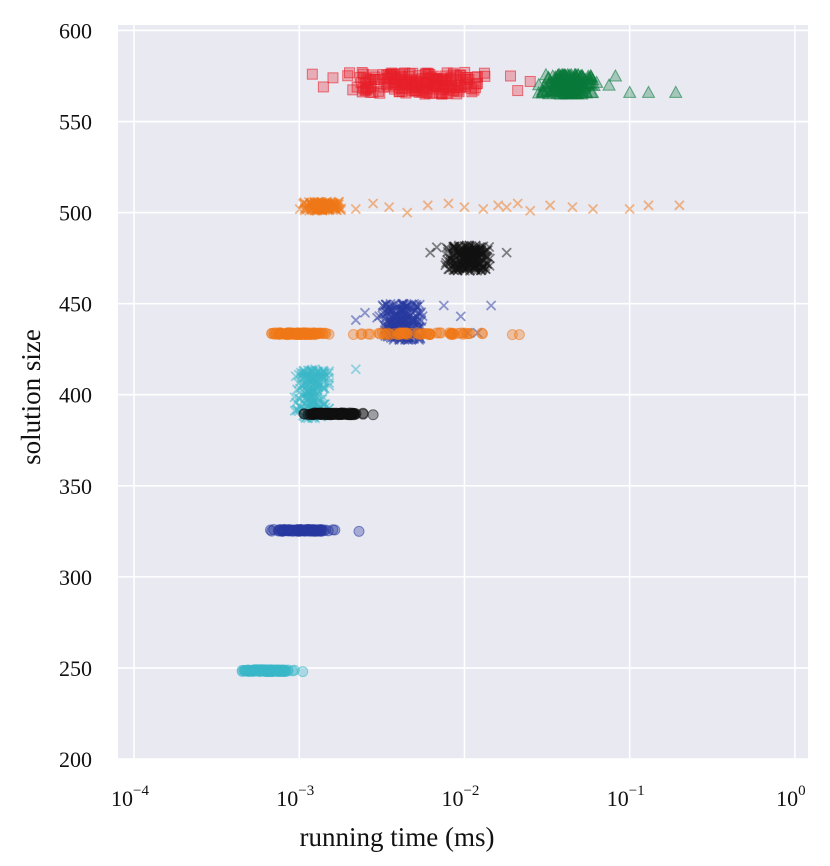 Image resolution: width=830 pixels, height=866 pixels. I want to click on series-cyan-circles, so click(272, 671).